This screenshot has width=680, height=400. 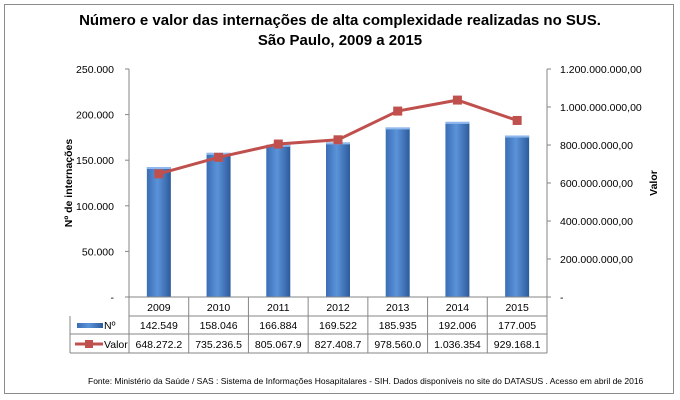 I want to click on bar-2014, so click(x=457, y=209).